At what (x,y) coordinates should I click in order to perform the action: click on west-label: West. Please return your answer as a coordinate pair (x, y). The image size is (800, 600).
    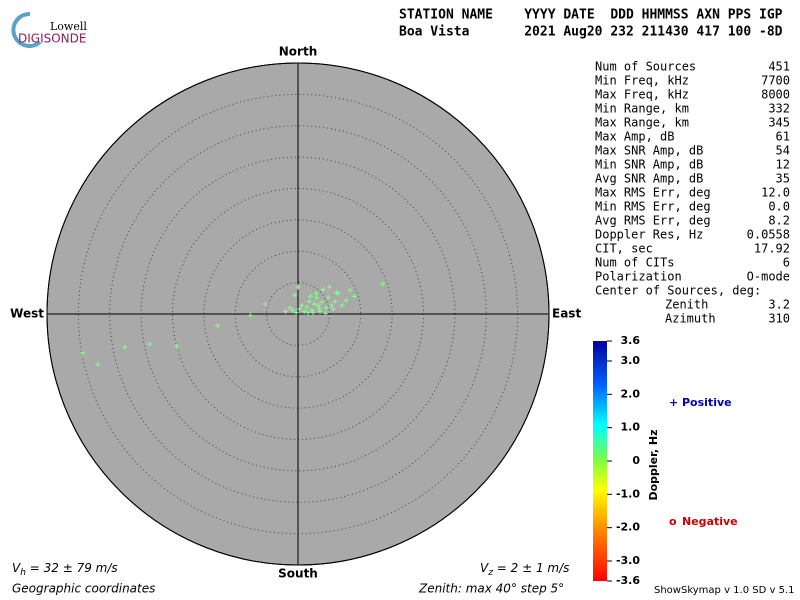
    Looking at the image, I should click on (27, 314).